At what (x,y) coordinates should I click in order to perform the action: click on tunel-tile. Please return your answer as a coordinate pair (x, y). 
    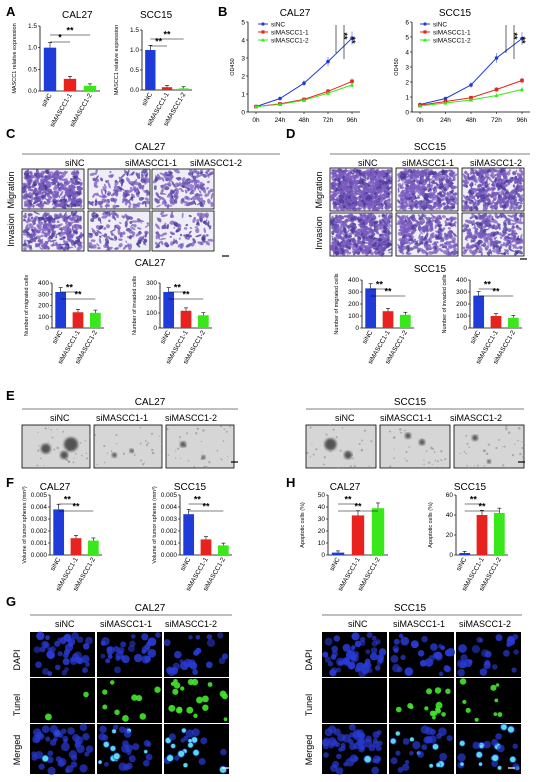
    Looking at the image, I should click on (488, 700).